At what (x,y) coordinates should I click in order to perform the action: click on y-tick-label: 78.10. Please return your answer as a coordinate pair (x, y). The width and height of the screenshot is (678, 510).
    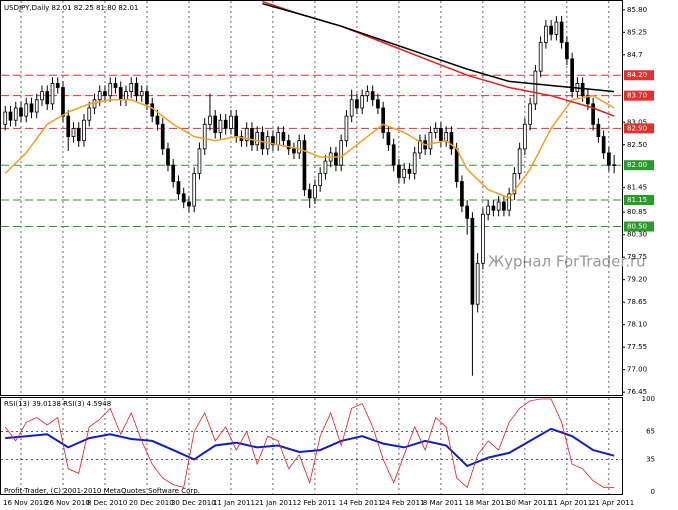
    Looking at the image, I should click on (637, 325).